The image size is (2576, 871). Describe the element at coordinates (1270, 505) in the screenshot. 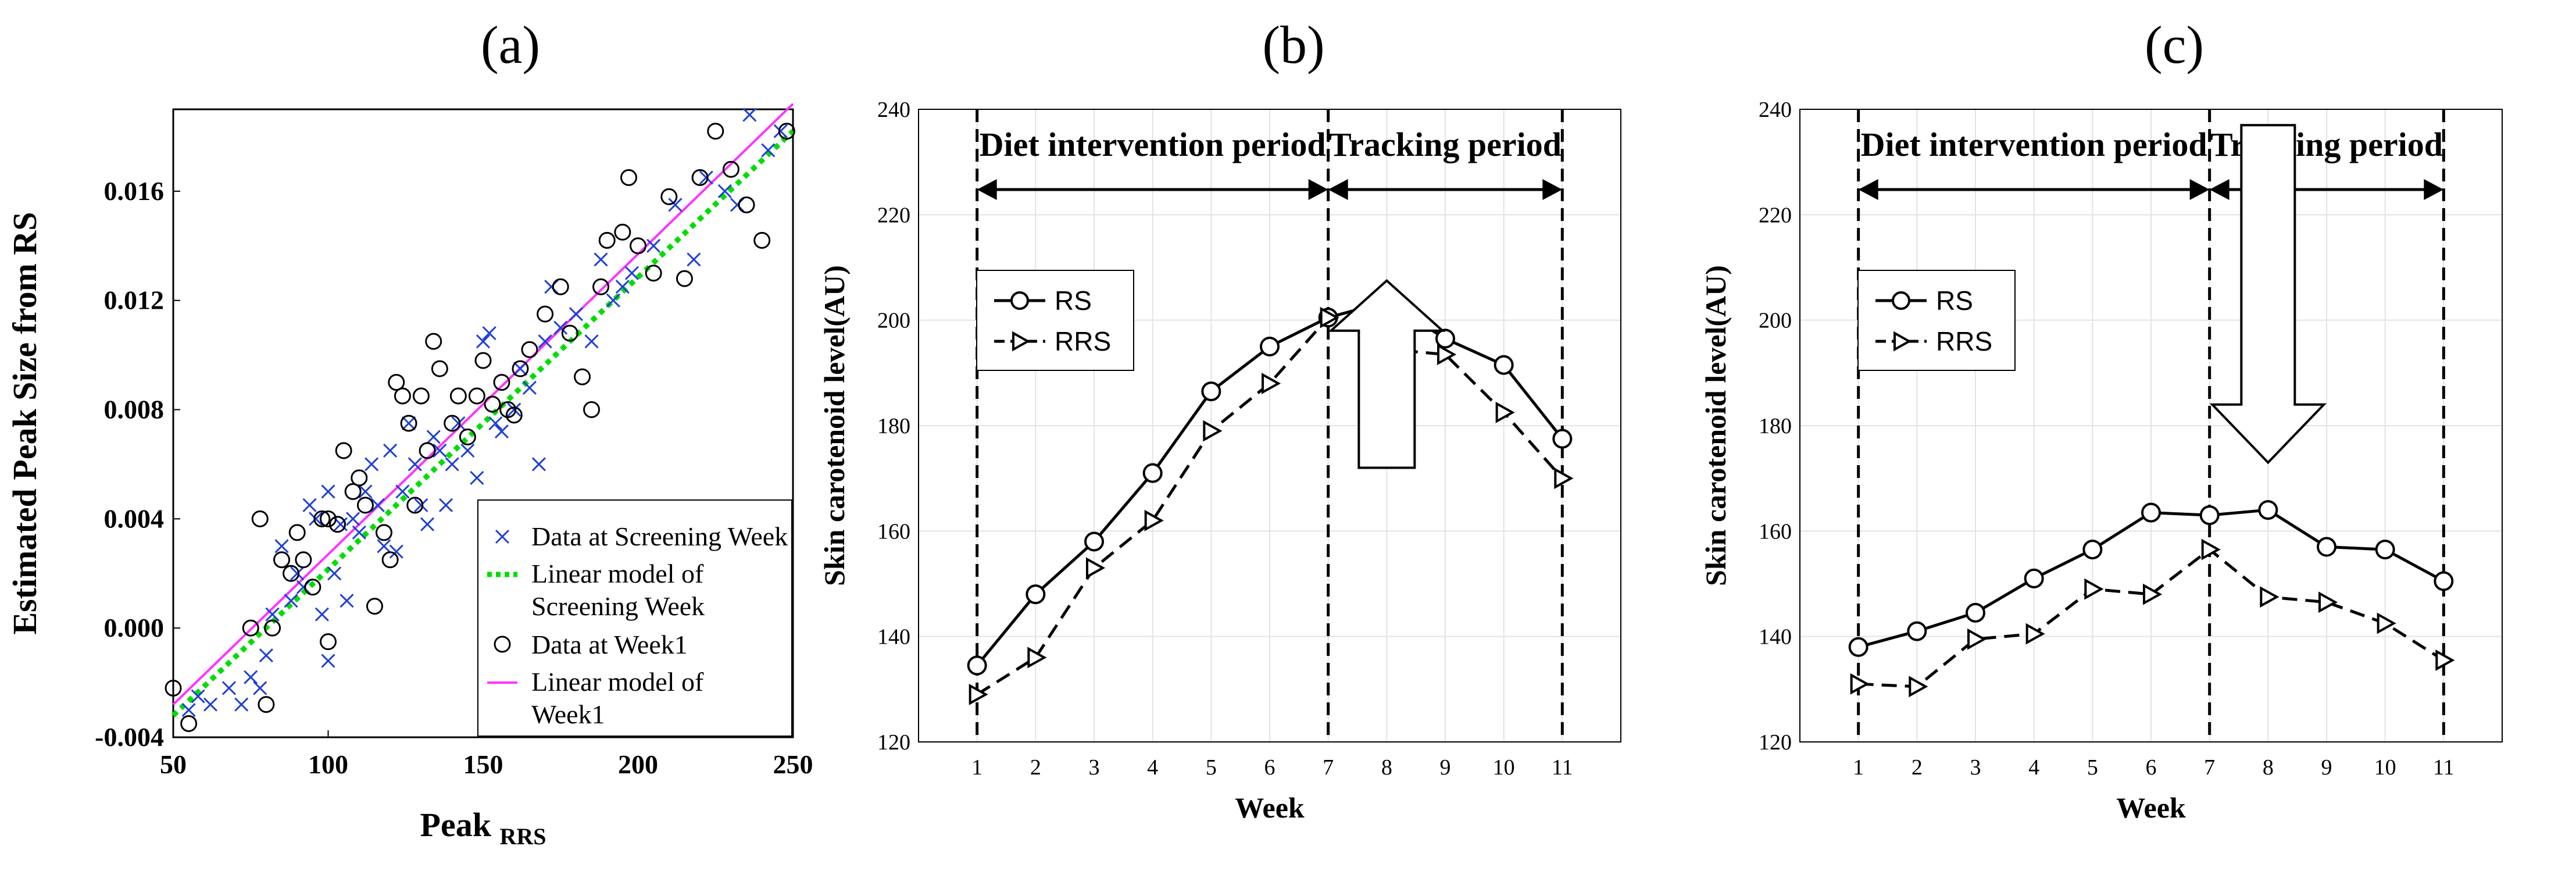

I see `rrs-series-line` at that location.